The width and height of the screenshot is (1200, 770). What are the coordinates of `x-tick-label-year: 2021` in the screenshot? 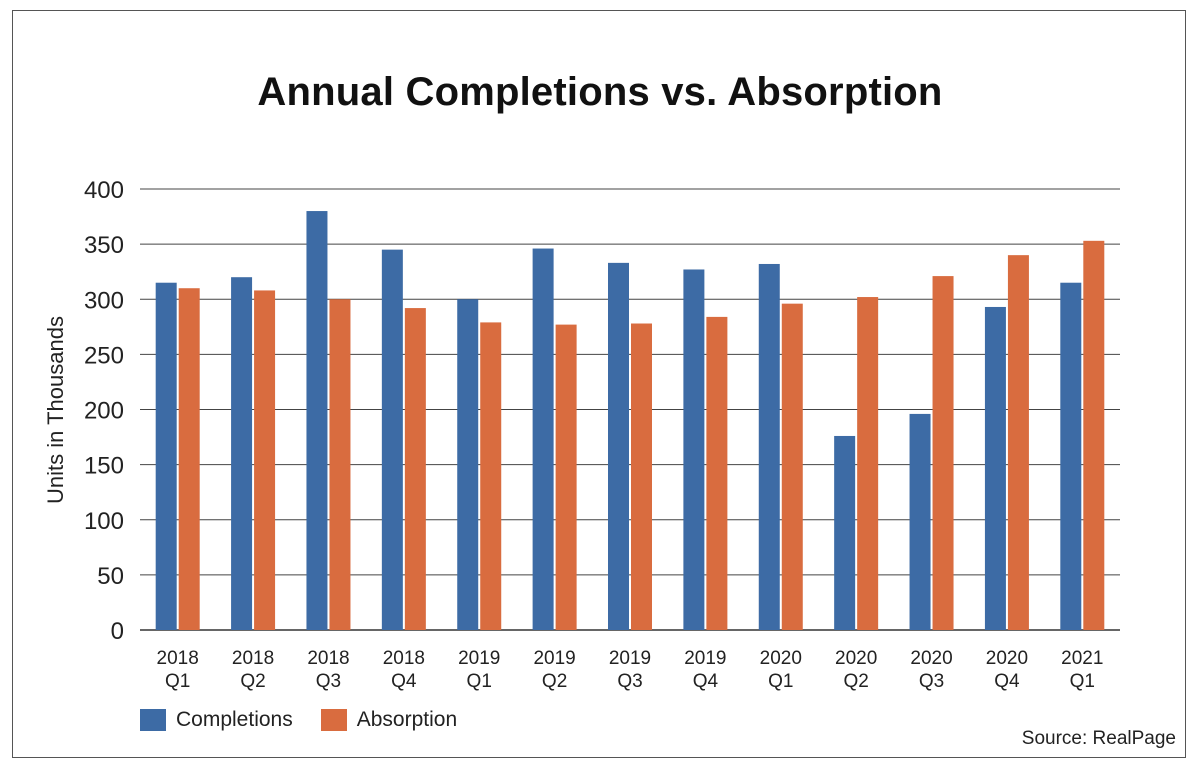 It's located at (1082, 658).